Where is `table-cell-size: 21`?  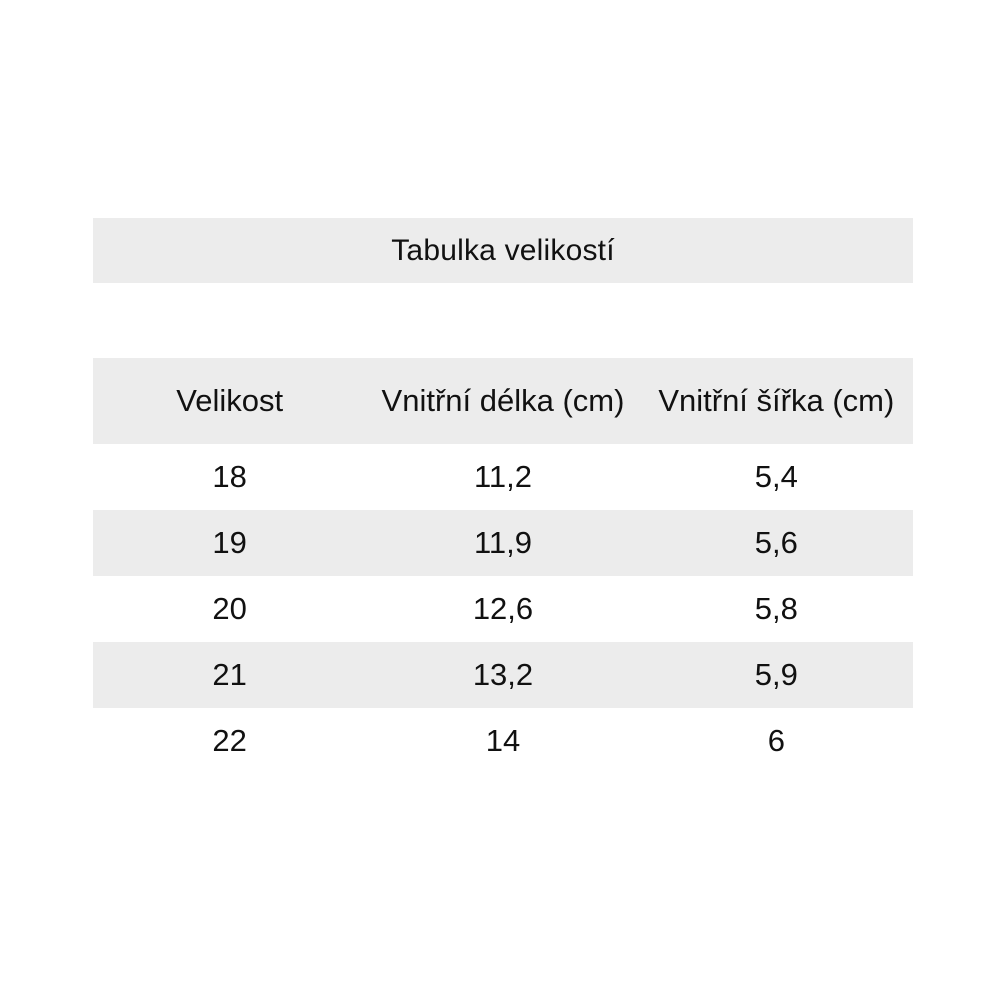
table-cell-size: 21 is located at coordinates (229, 674).